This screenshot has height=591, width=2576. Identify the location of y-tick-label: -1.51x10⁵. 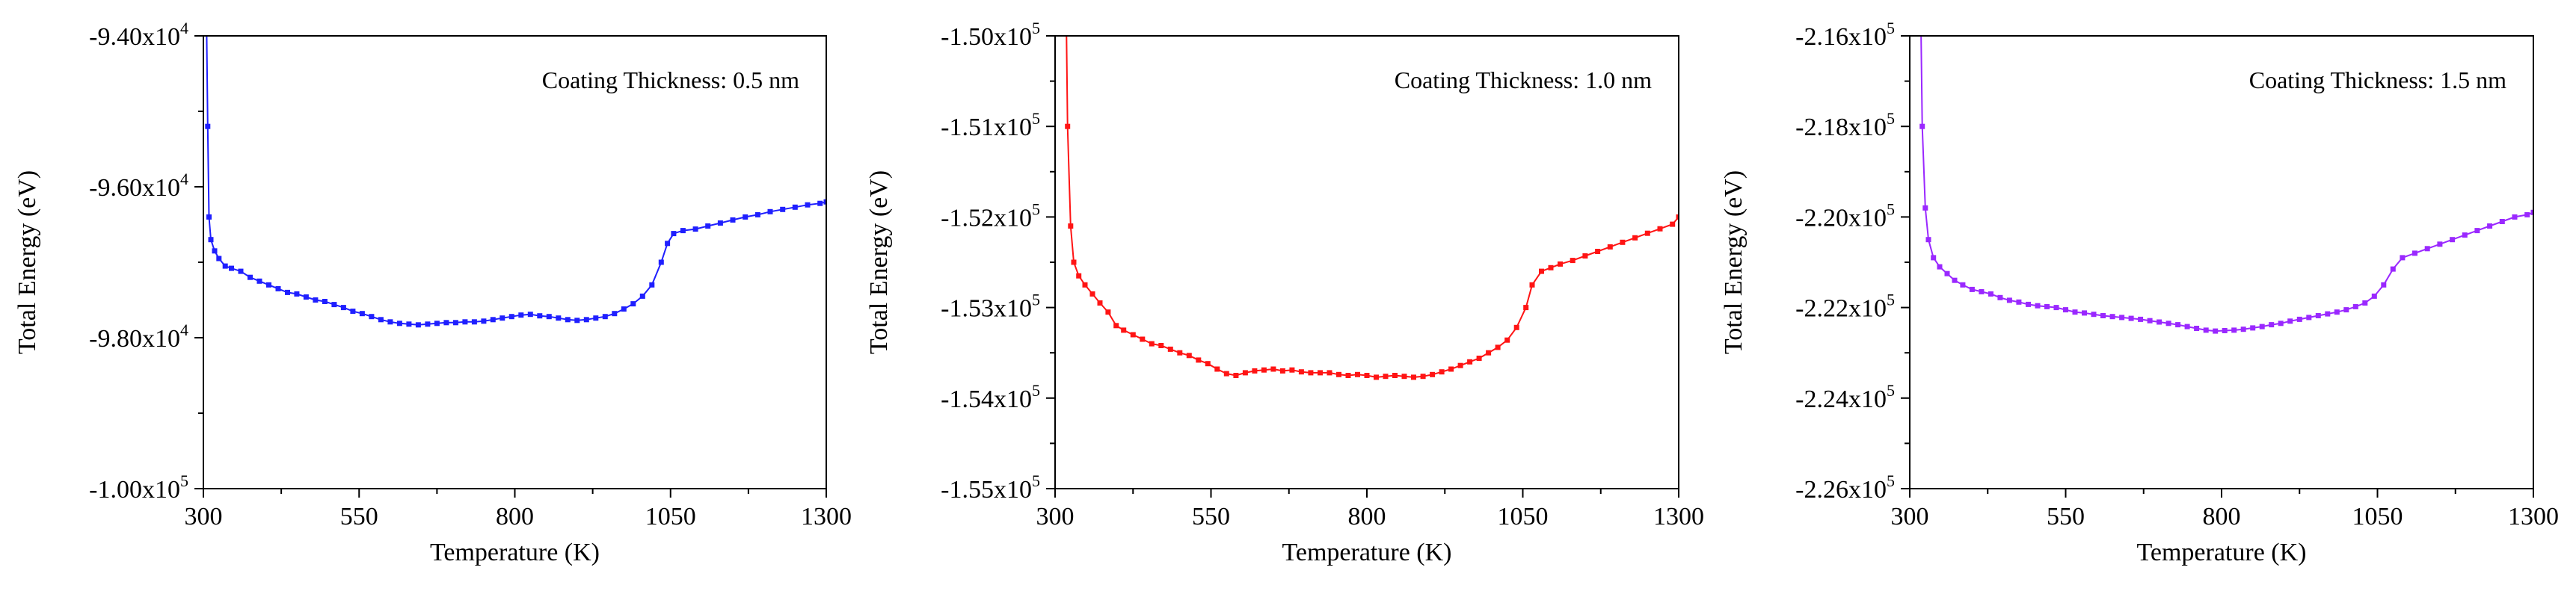
(990, 125).